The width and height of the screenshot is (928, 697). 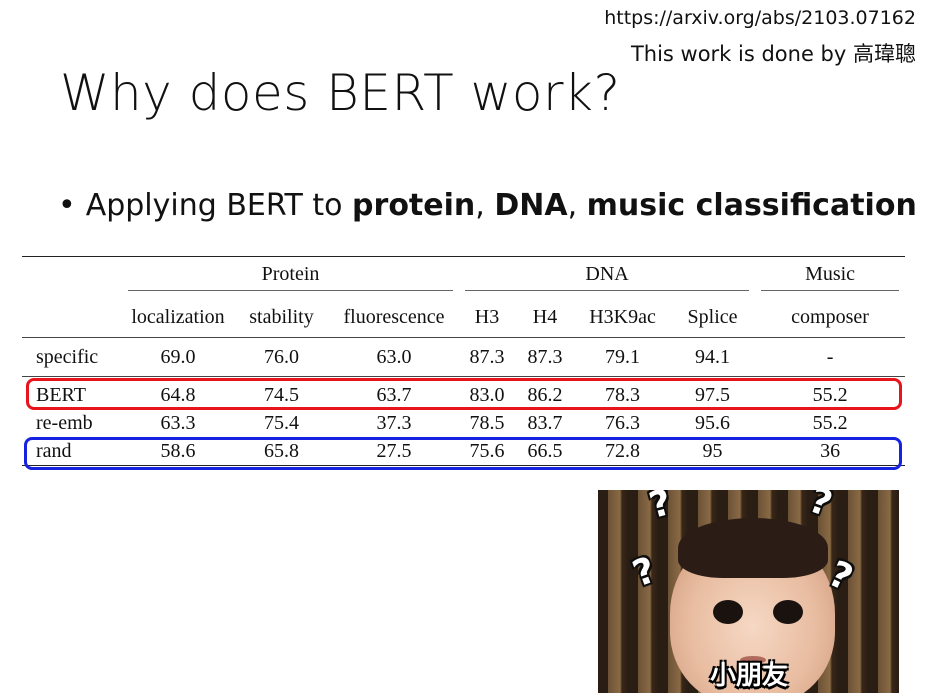 What do you see at coordinates (753, 548) in the screenshot?
I see `baby-hair` at bounding box center [753, 548].